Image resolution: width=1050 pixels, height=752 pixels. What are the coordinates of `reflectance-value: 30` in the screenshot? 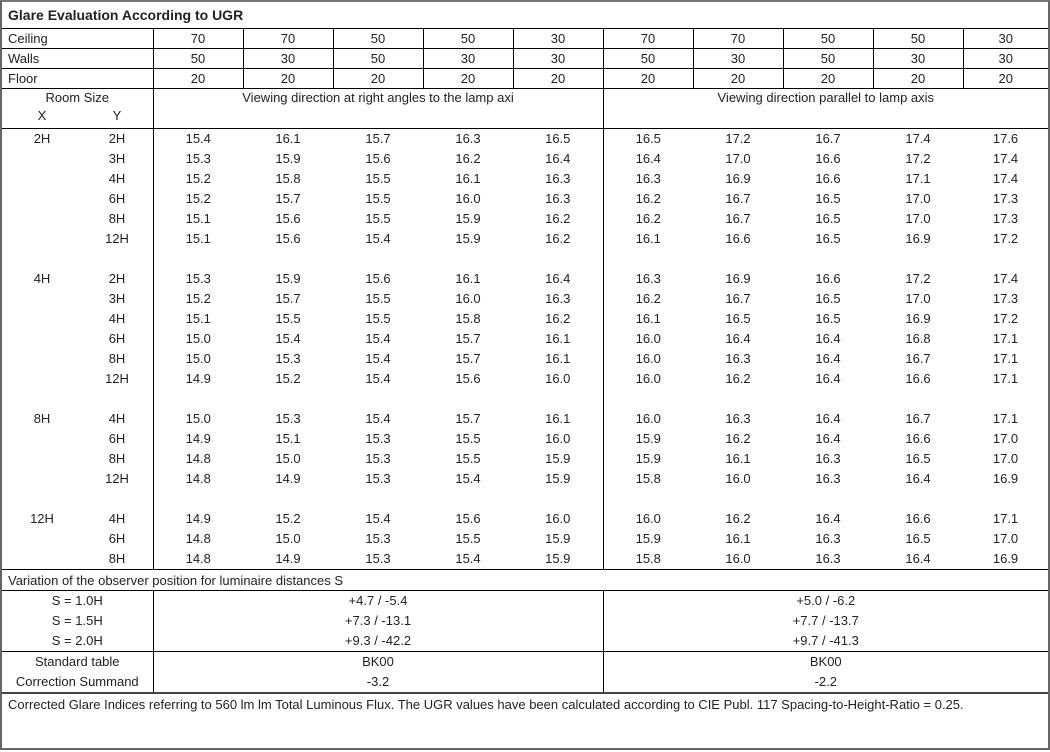 It's located at (558, 38).